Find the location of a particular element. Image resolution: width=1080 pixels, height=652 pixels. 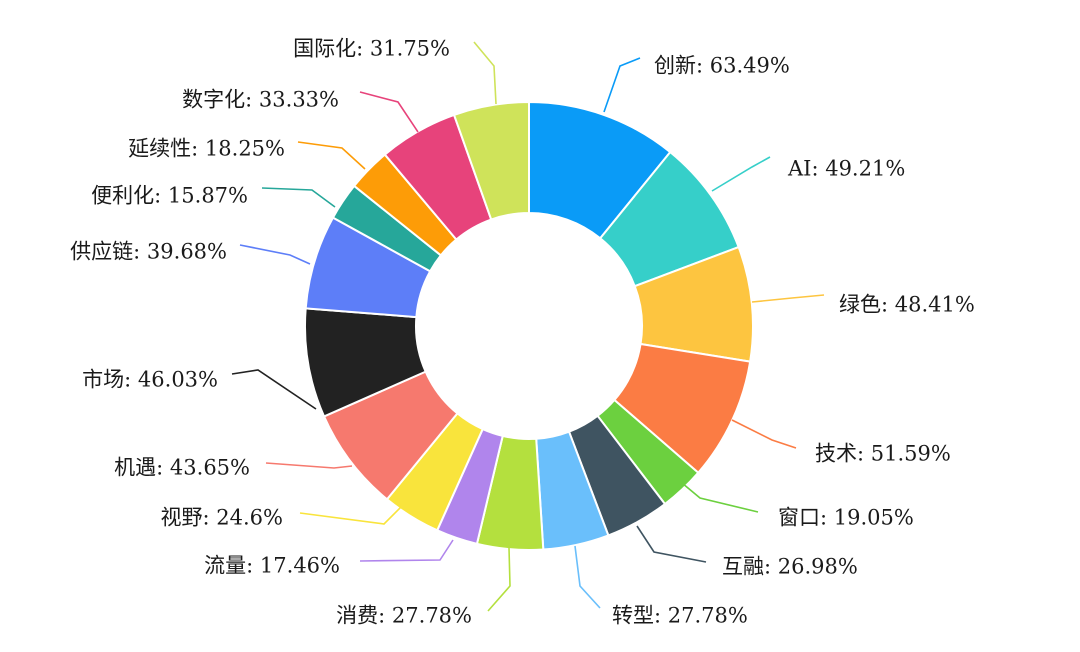

data-label-3: 绿色: 48.41% is located at coordinates (907, 305).